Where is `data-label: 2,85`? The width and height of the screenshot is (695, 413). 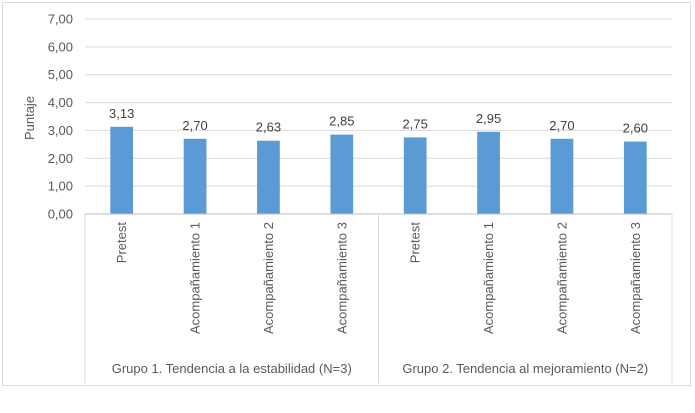
data-label: 2,85 is located at coordinates (341, 121).